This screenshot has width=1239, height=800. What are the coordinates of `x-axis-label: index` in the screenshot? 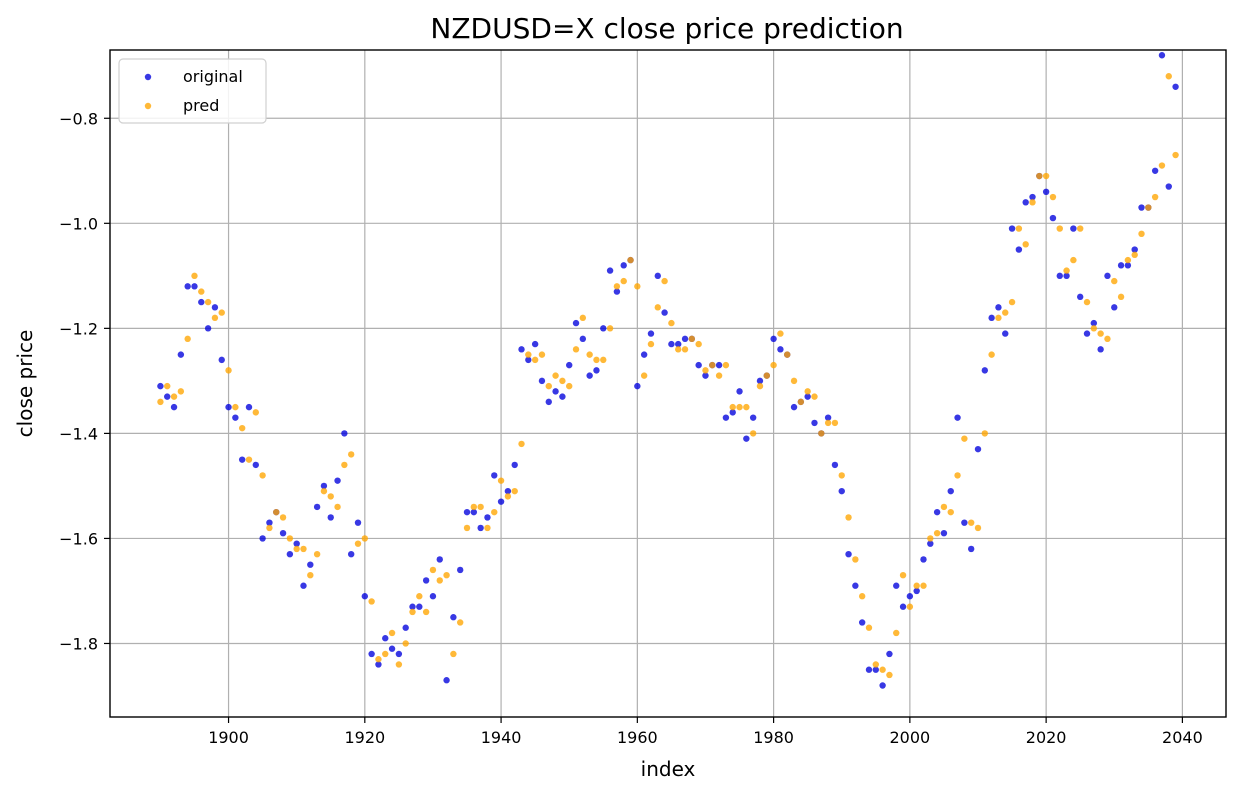 It's located at (668, 769).